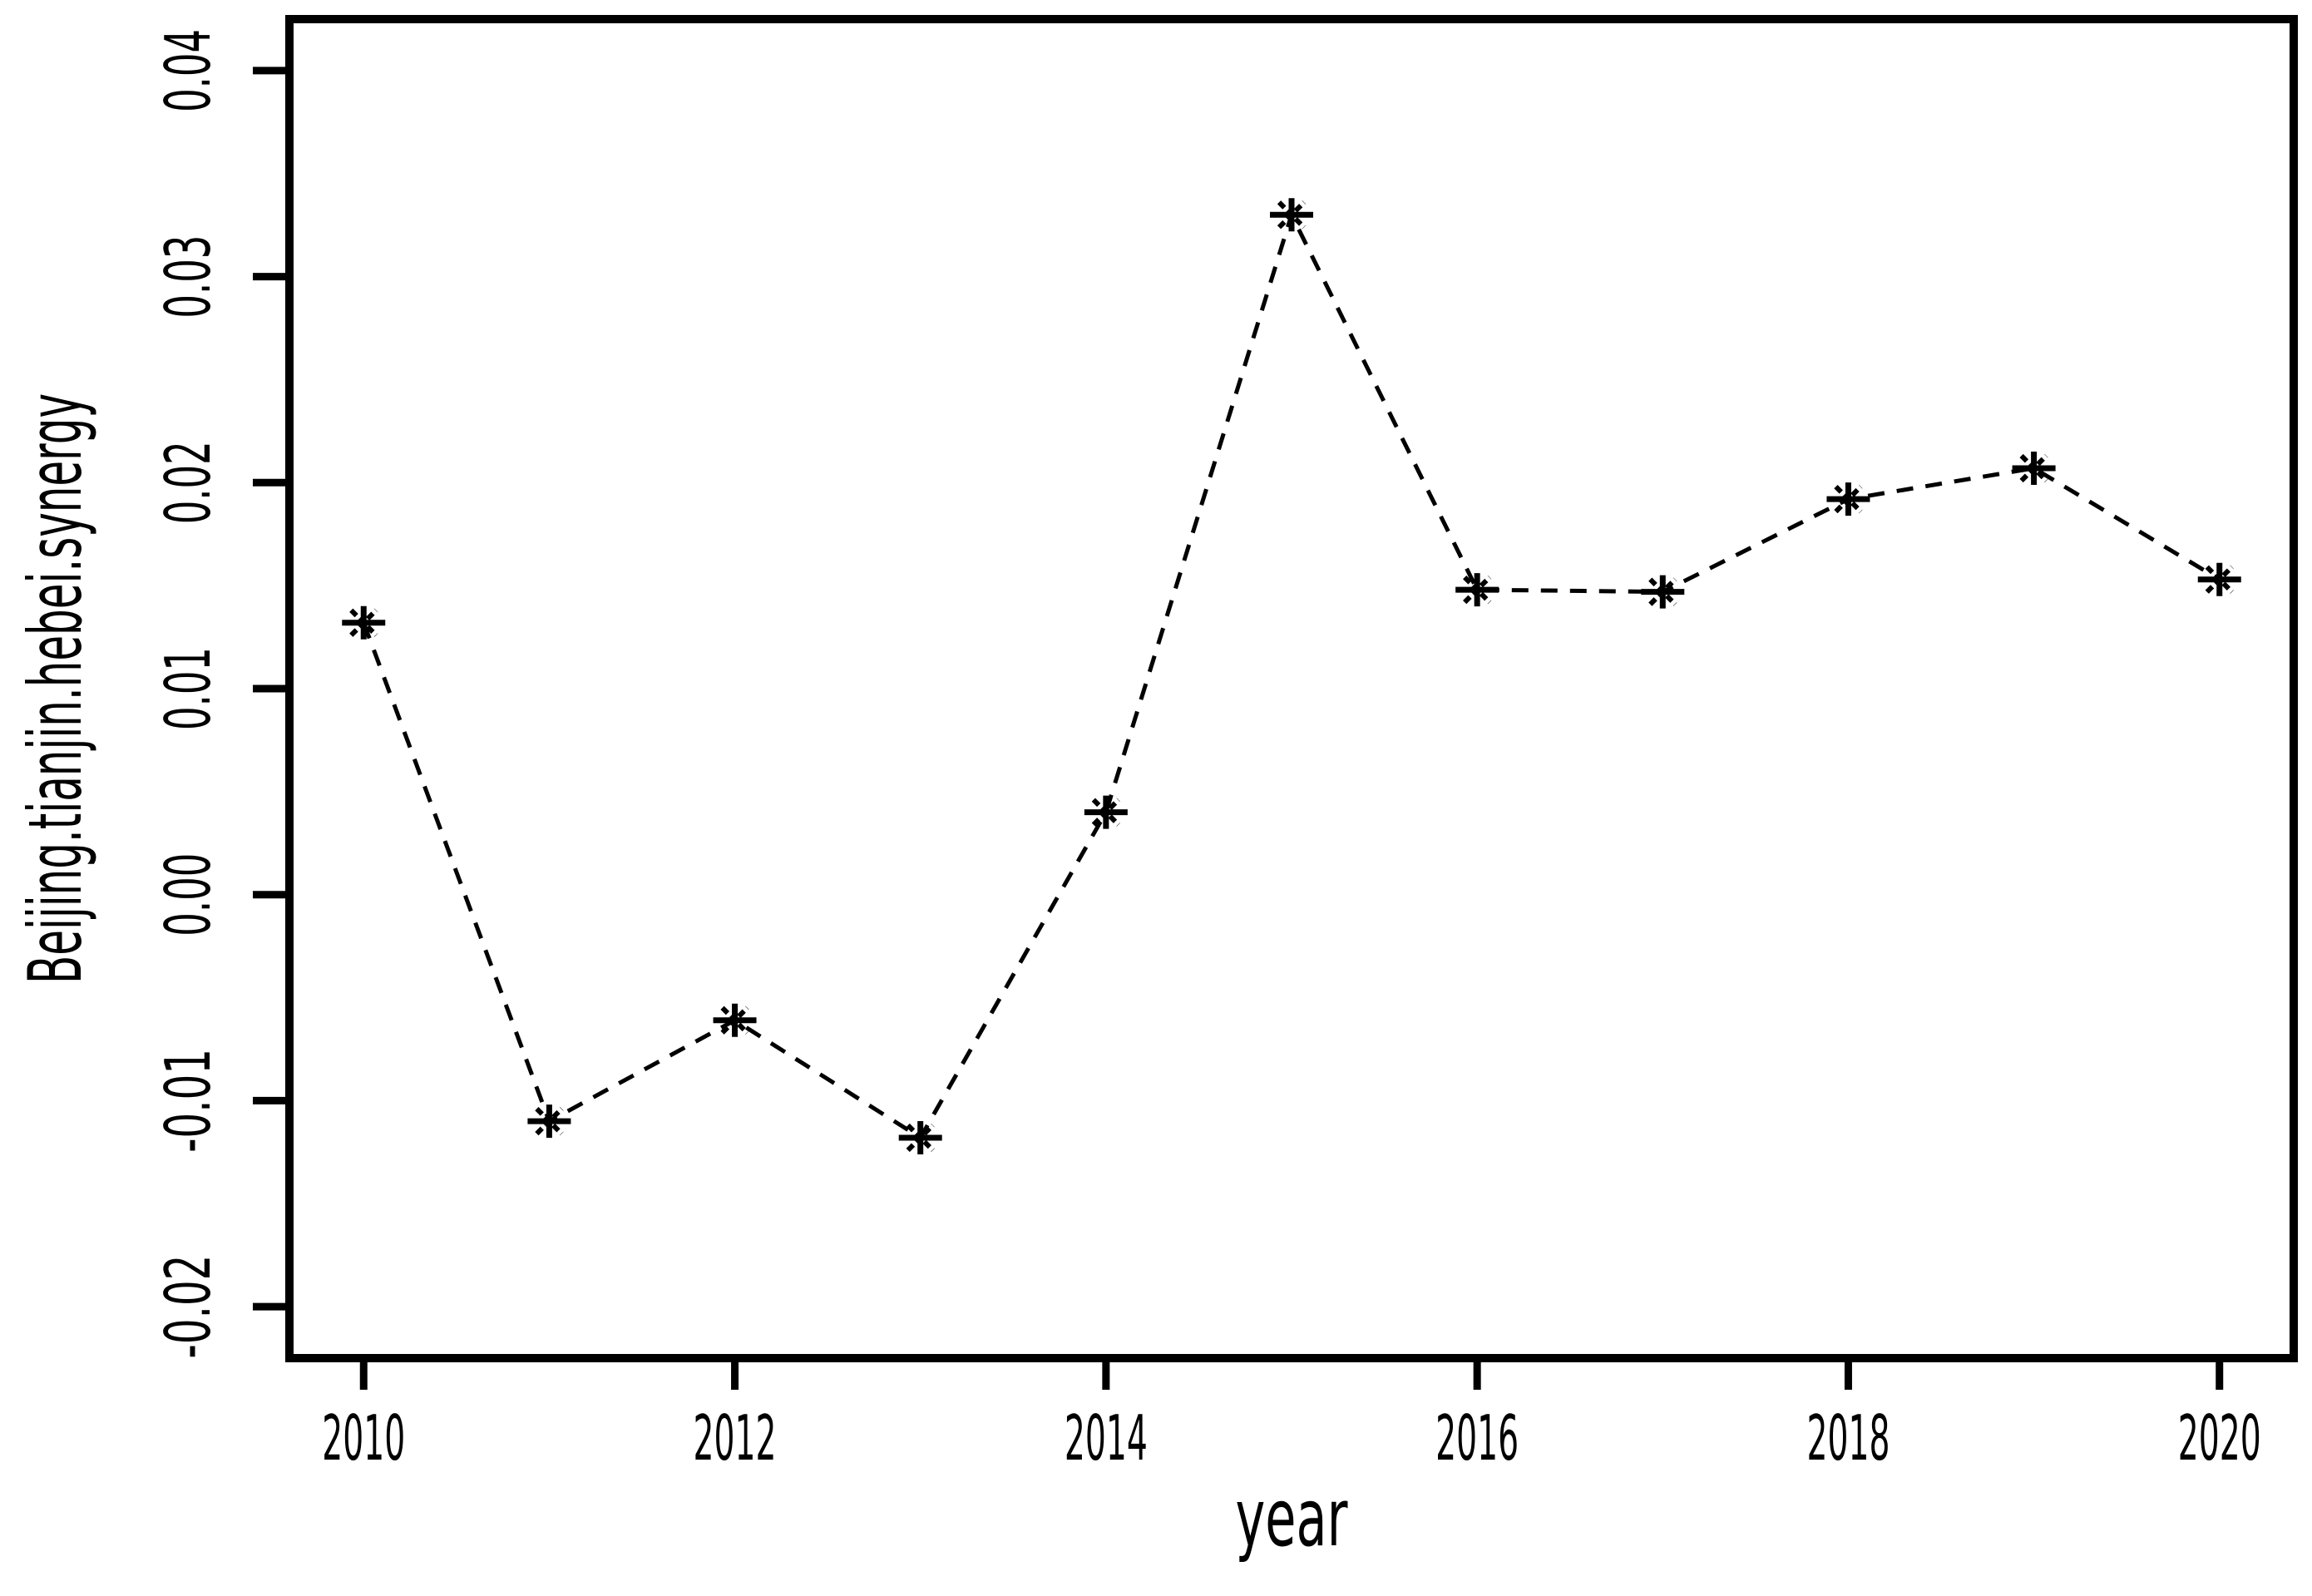 The width and height of the screenshot is (2312, 1596). I want to click on y-tick-label: 0.03, so click(188, 277).